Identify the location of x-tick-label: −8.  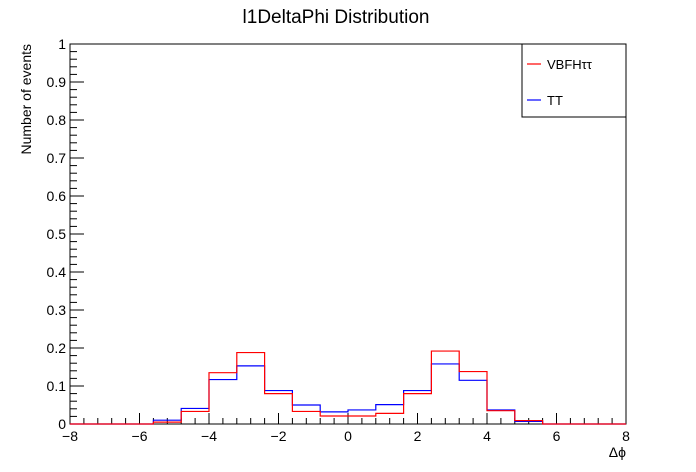
(70, 436).